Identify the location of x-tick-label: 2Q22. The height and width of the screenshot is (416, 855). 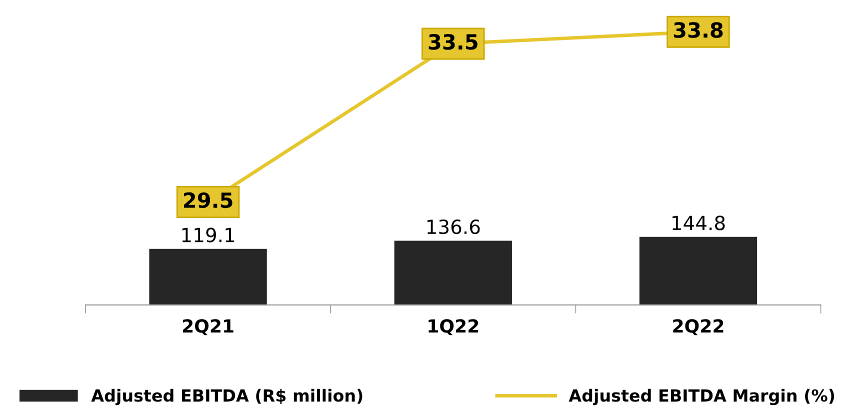
(698, 327).